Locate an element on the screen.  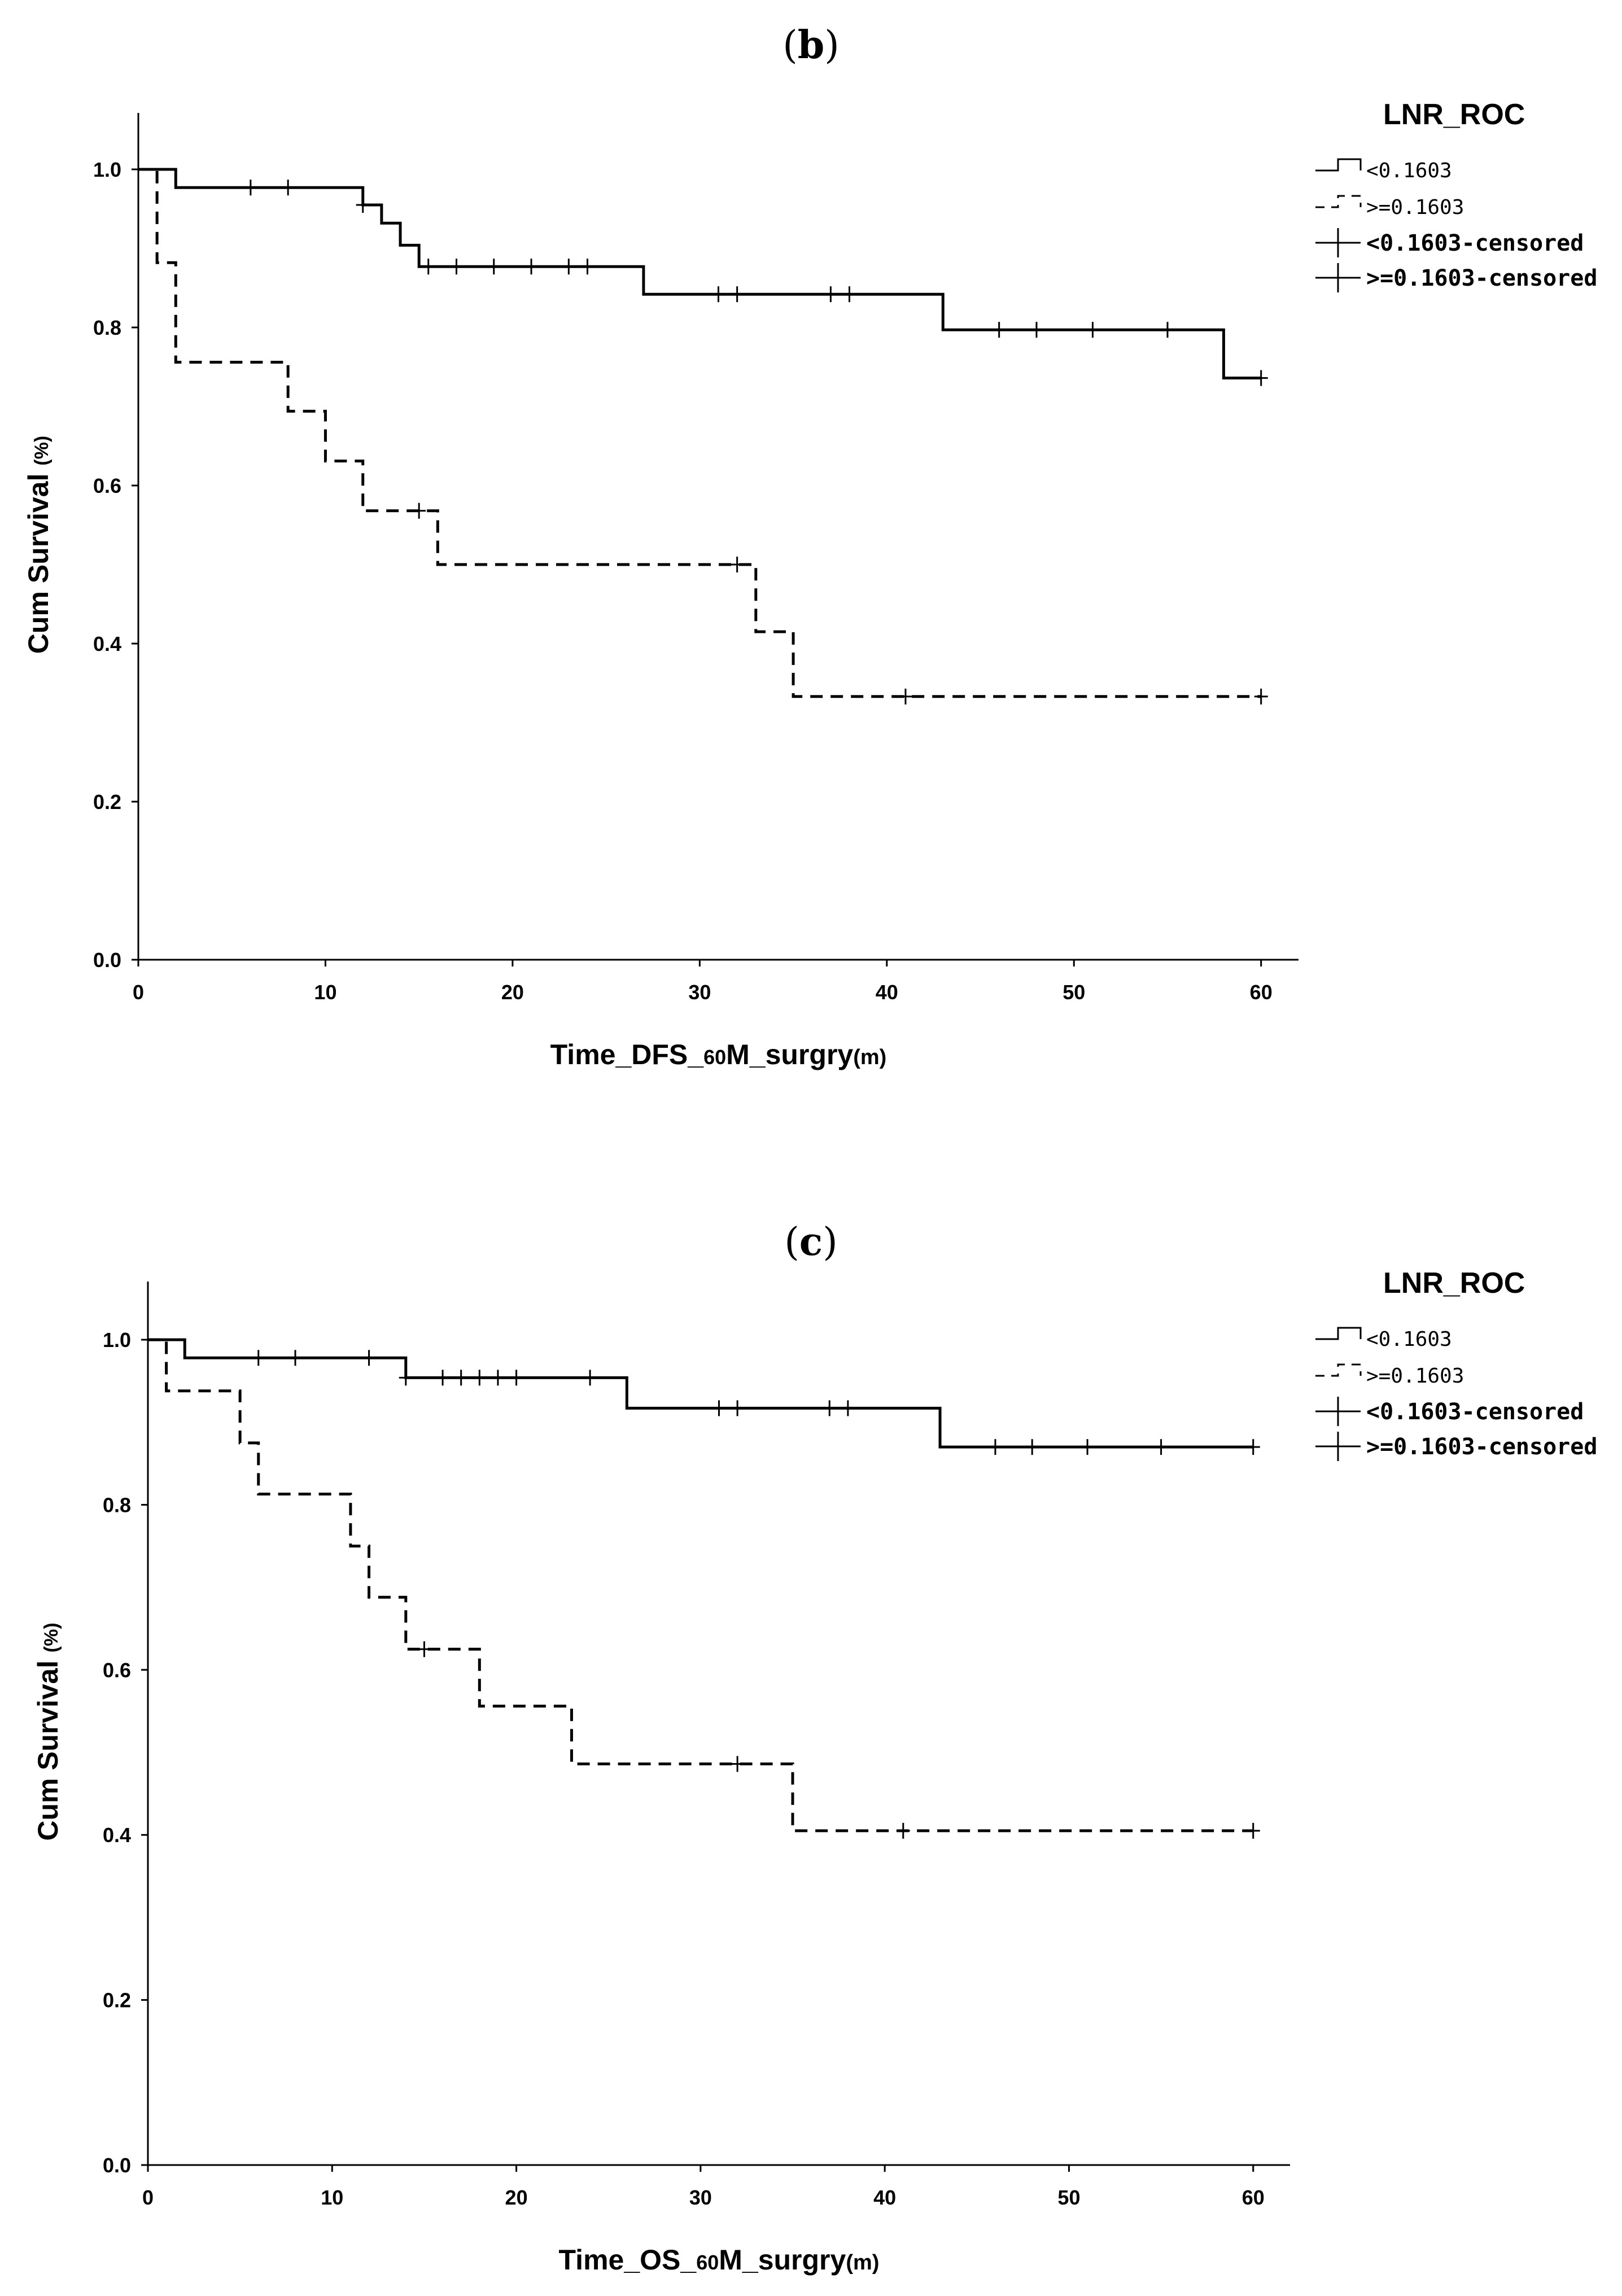
legend-item: <0.1603 is located at coordinates (1383, 1339).